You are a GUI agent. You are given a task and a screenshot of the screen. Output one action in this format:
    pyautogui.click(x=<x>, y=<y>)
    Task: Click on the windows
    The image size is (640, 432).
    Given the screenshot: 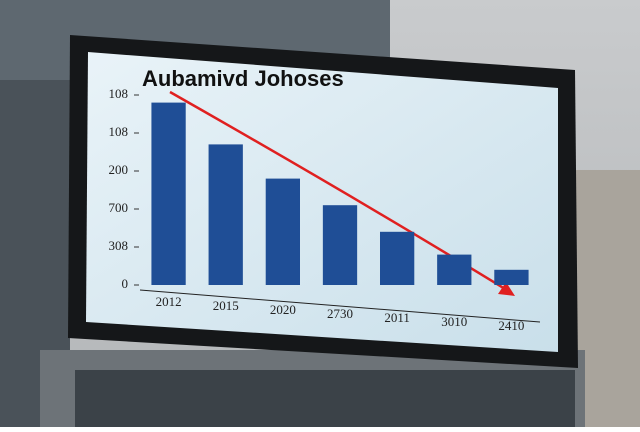 What is the action you would take?
    pyautogui.click(x=325, y=398)
    